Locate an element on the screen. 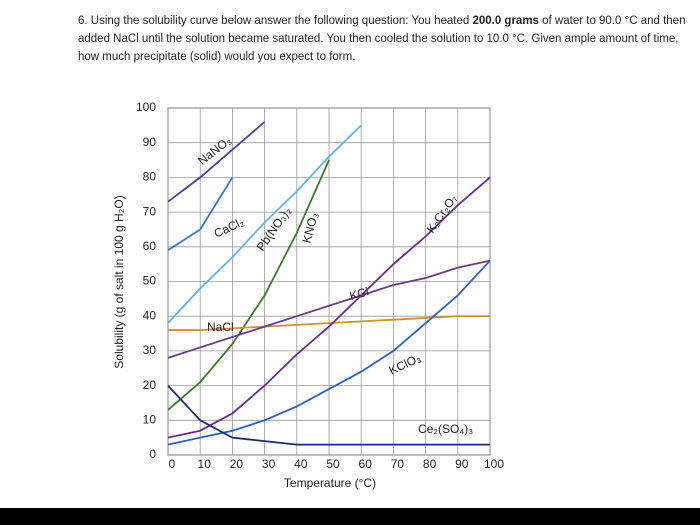 The image size is (700, 525). bottom-bar is located at coordinates (350, 516).